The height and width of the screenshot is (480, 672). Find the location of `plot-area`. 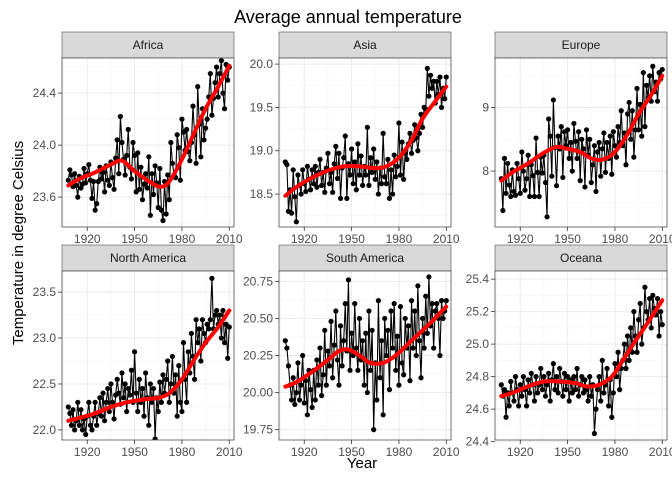

plot-area is located at coordinates (581, 142).